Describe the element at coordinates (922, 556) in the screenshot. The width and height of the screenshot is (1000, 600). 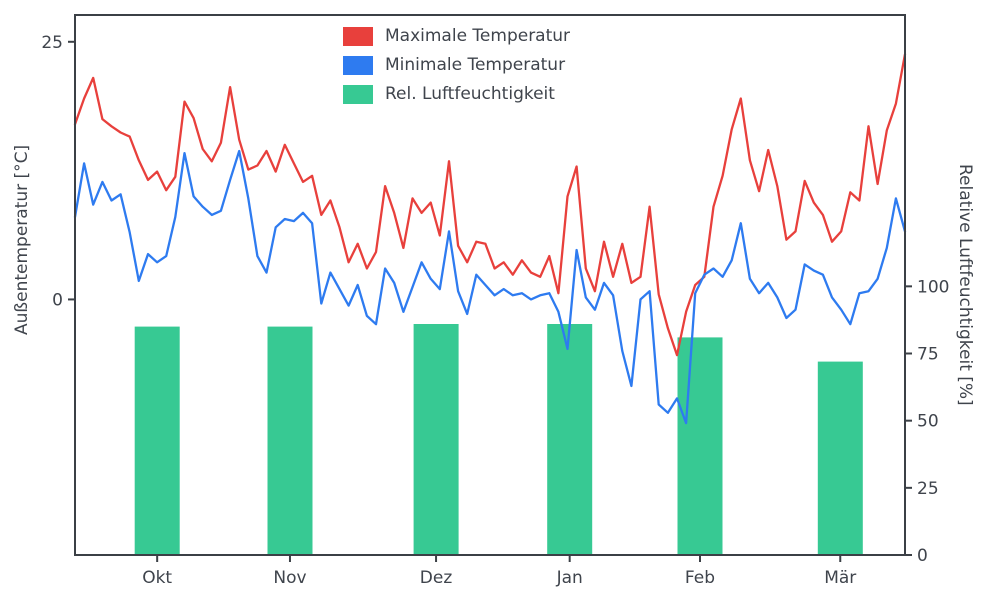
I see `right-tick-label: 0` at that location.